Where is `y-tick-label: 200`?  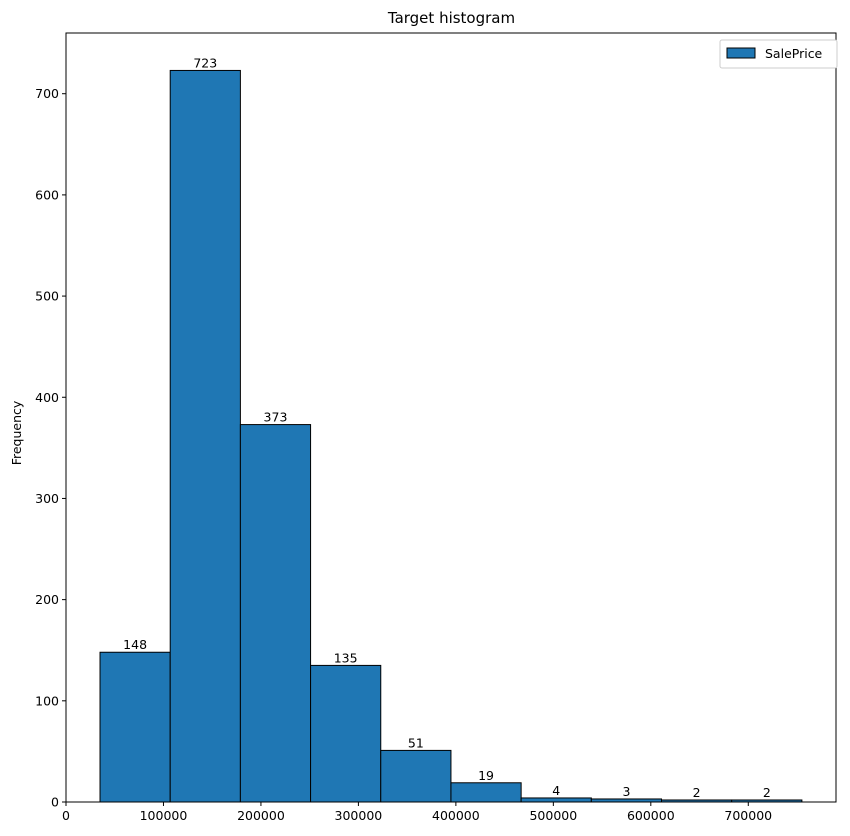
y-tick-label: 200 is located at coordinates (47, 599).